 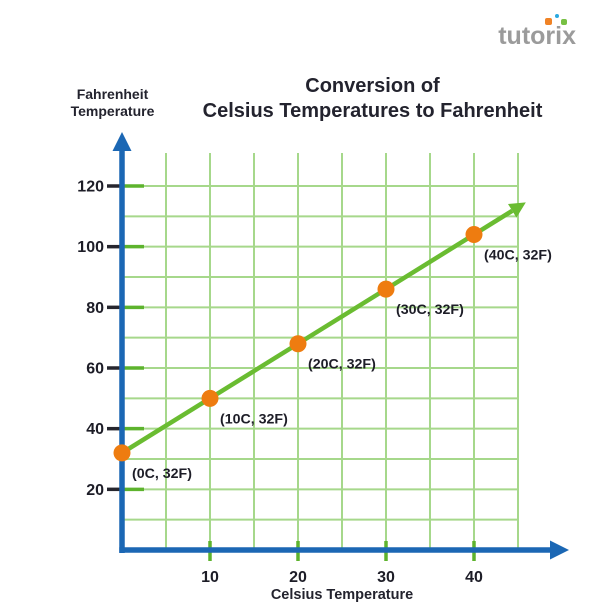 What do you see at coordinates (90, 187) in the screenshot?
I see `y-tick-label: 120` at bounding box center [90, 187].